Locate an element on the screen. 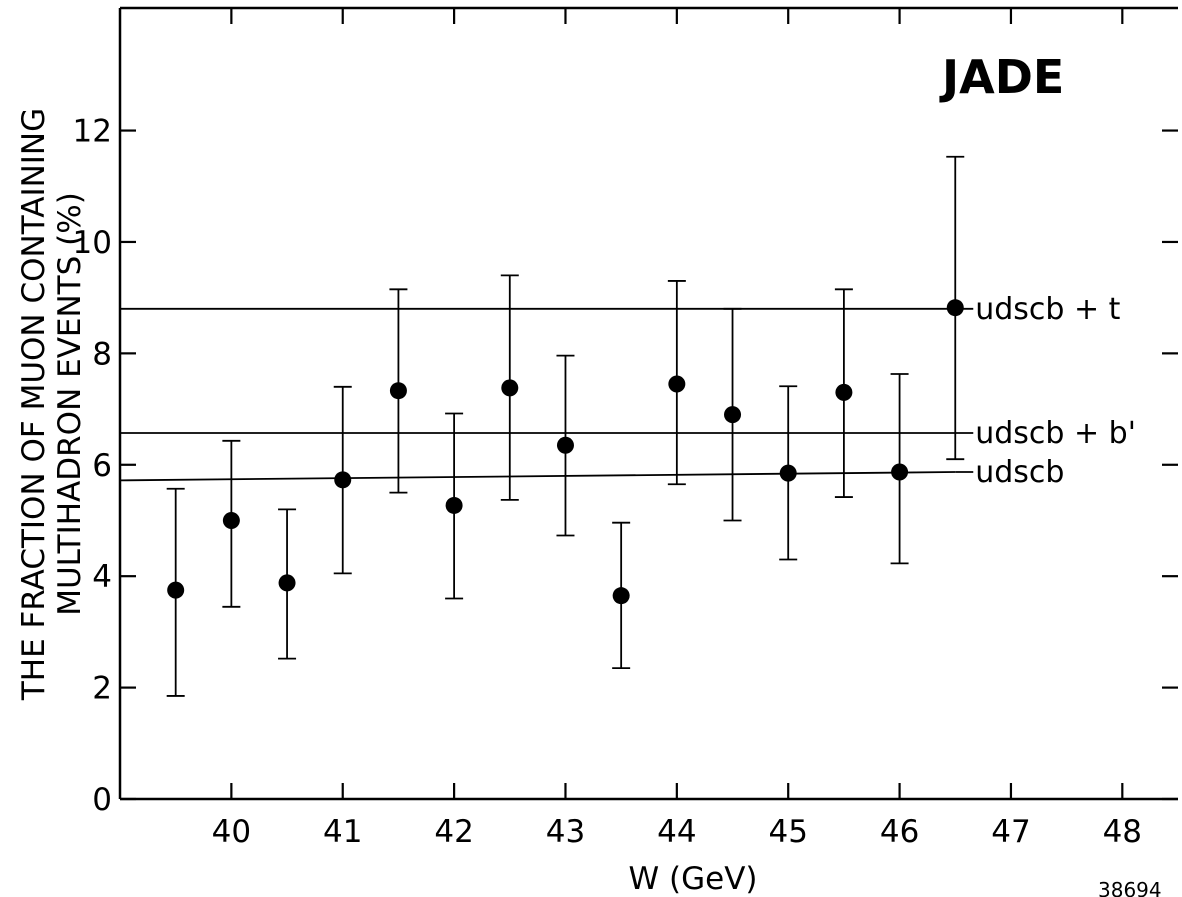  y-tick-label: 0 is located at coordinates (102, 800).